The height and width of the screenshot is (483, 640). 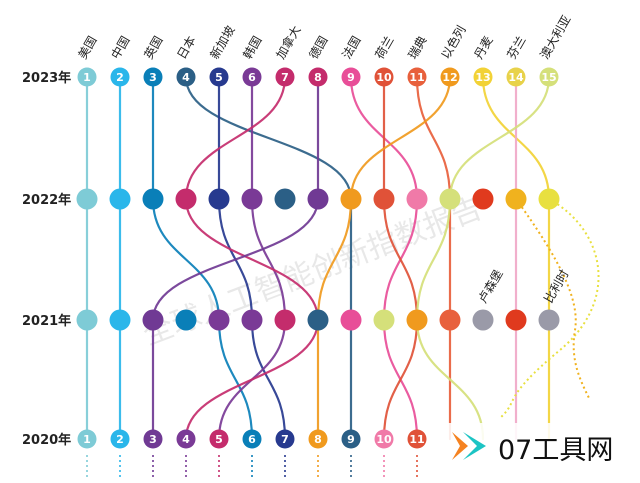 I want to click on rank-number: 5, so click(x=219, y=77).